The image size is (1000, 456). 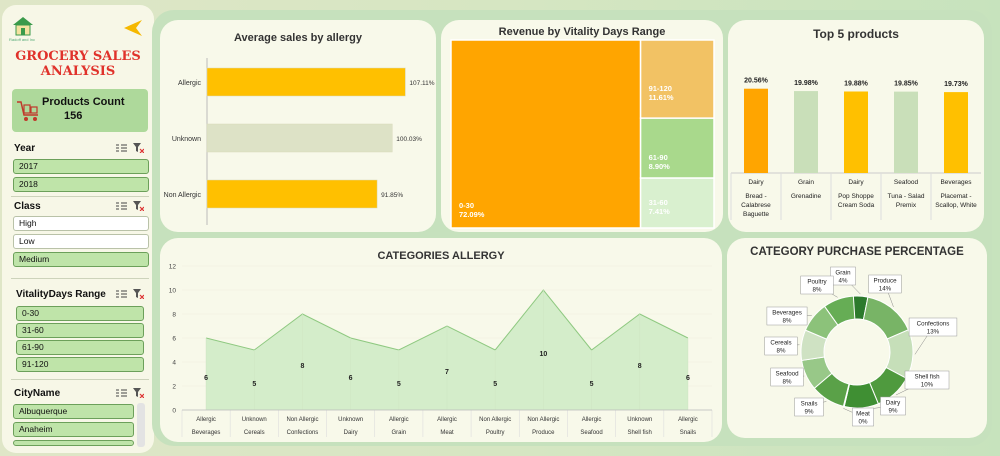 I want to click on products-count-value: 156, so click(x=73, y=116).